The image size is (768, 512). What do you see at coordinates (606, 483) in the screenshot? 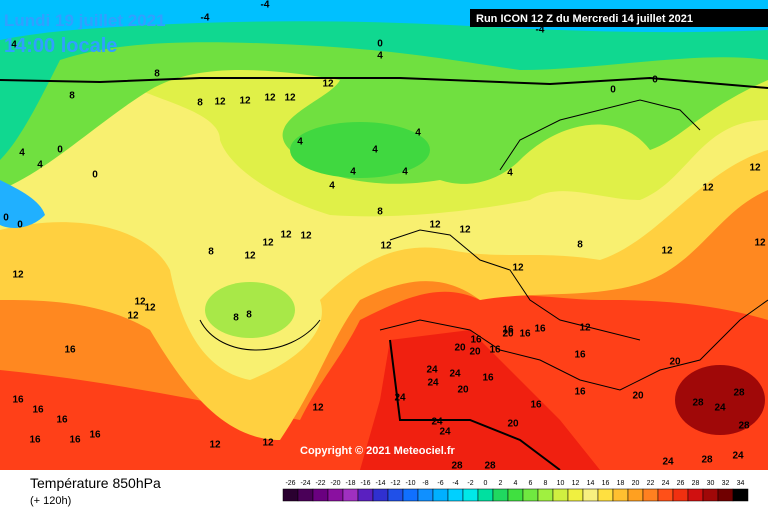
I see `scale-label: 16` at bounding box center [606, 483].